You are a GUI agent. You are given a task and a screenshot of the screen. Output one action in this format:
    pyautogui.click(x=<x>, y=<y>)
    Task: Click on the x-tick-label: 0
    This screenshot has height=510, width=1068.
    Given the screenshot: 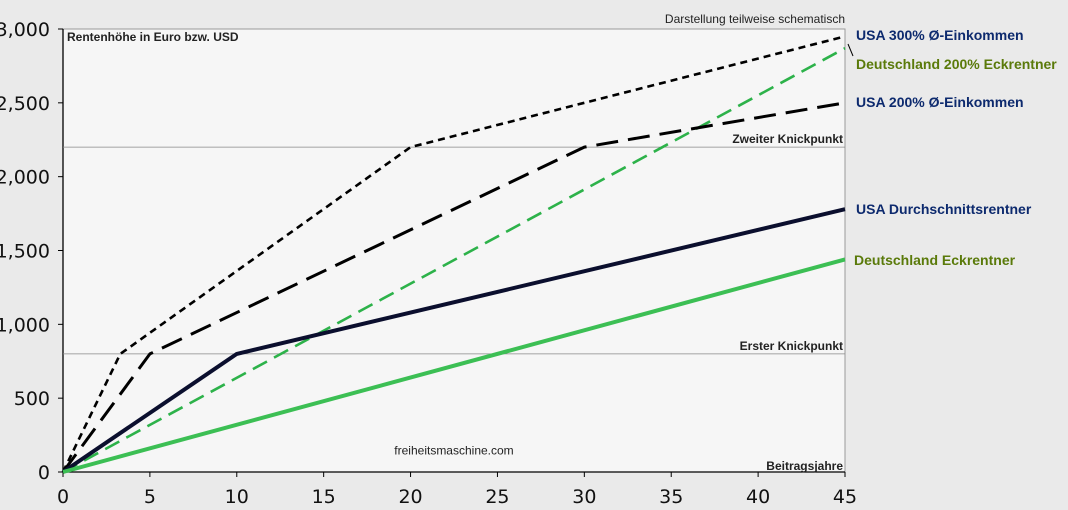 What is the action you would take?
    pyautogui.click(x=63, y=497)
    